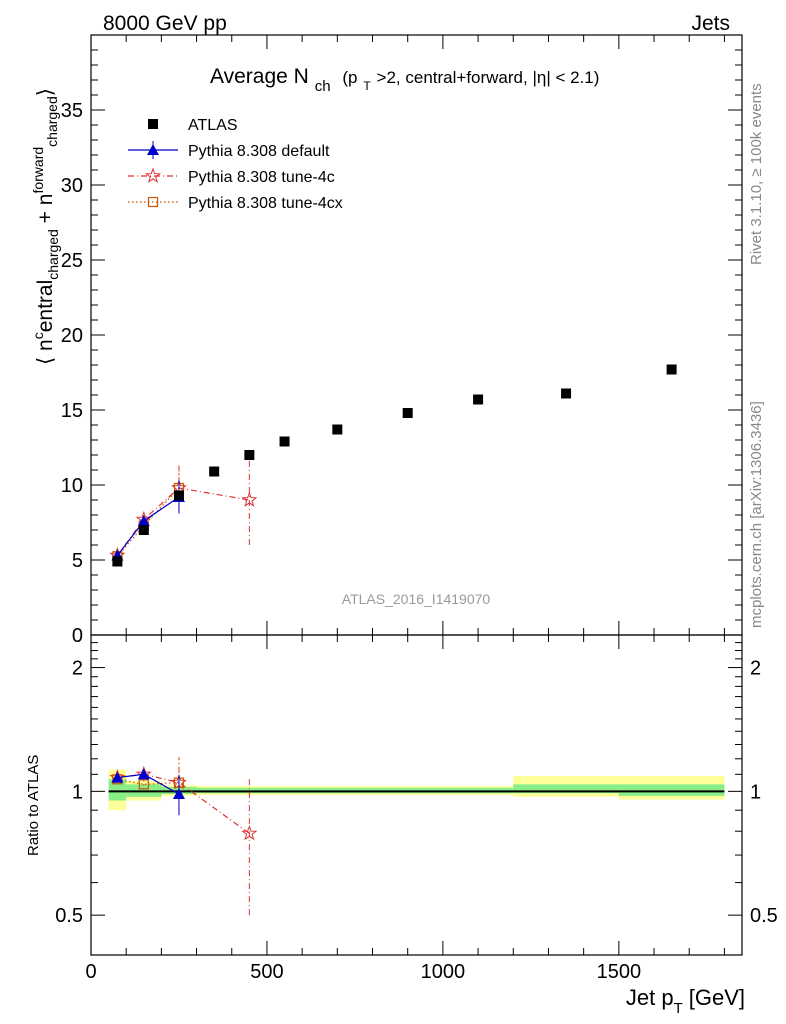 The height and width of the screenshot is (1024, 786). I want to click on y-tick-label: 10, so click(72, 486).